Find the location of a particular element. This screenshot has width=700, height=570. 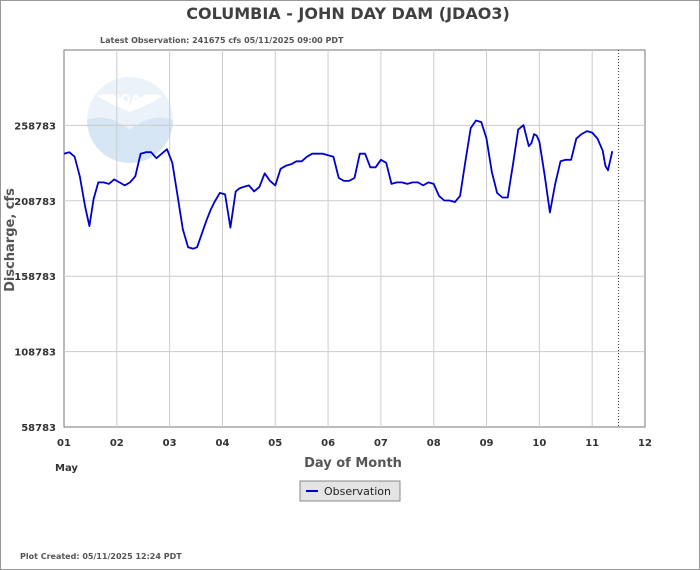

y-tick-label: 158783 is located at coordinates (35, 277).